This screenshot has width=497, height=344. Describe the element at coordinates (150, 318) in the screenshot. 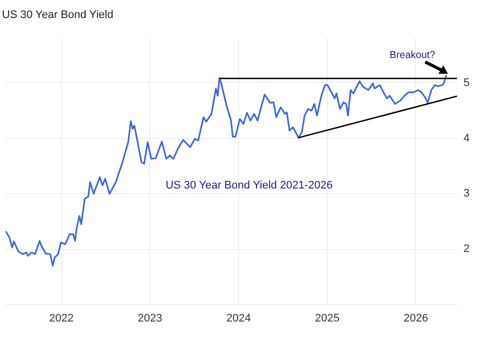

I see `x-tick-label: 2023` at that location.